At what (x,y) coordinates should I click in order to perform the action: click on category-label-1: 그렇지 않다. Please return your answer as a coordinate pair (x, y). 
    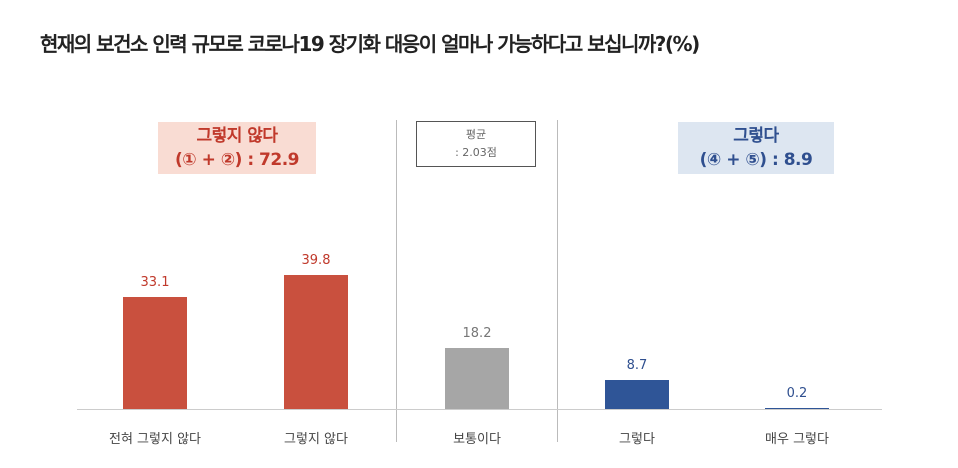
    Looking at the image, I should click on (316, 439).